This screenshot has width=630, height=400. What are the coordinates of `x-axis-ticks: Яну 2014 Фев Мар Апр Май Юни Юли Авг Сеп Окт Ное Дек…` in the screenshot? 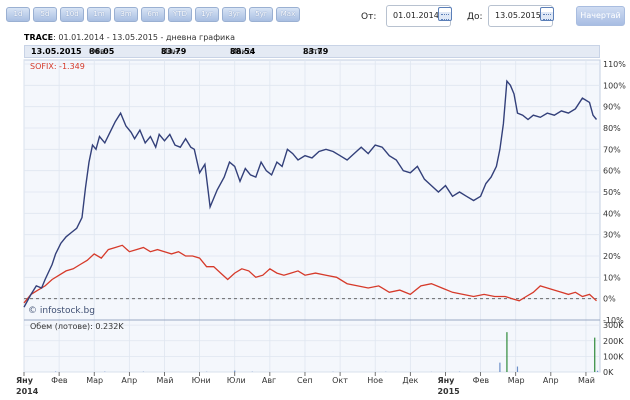 It's located at (305, 384).